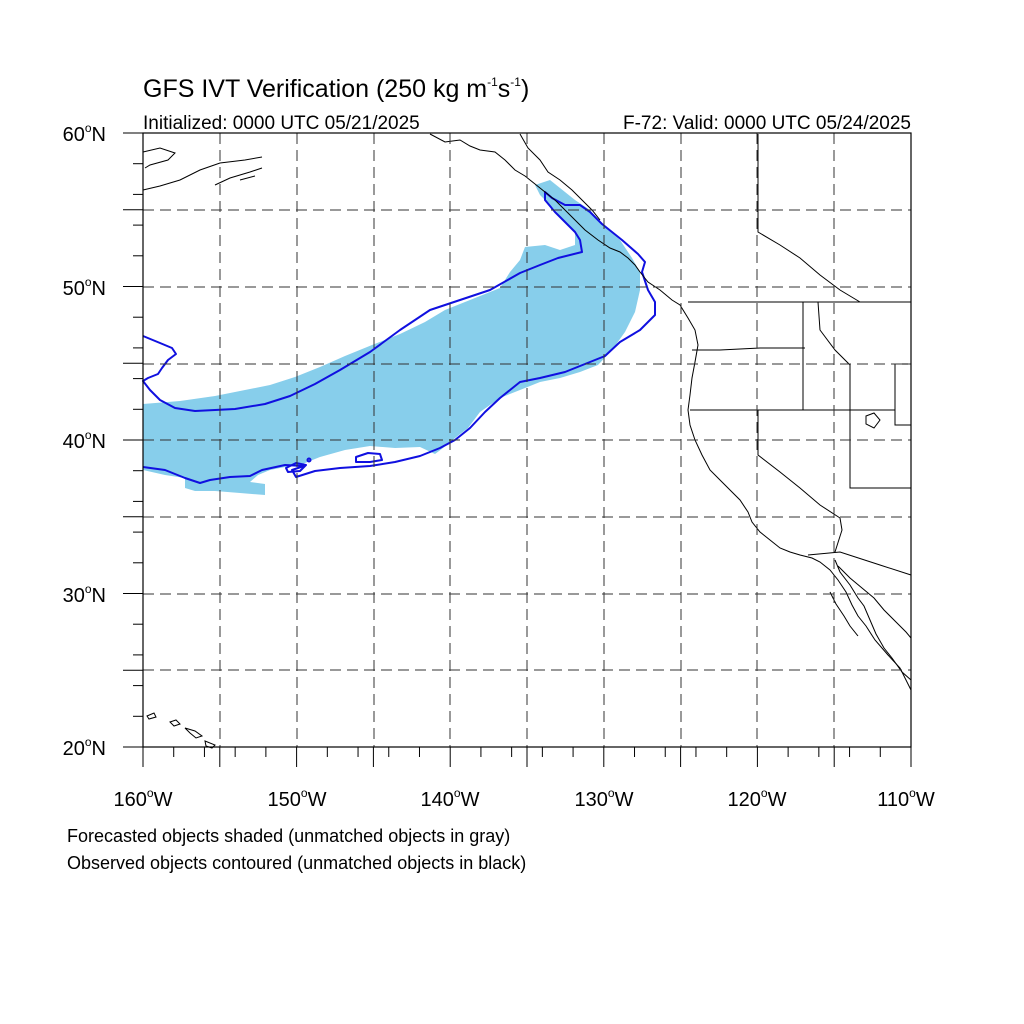 The image size is (1024, 1024). I want to click on lon-label-160: 160oW, so click(143, 798).